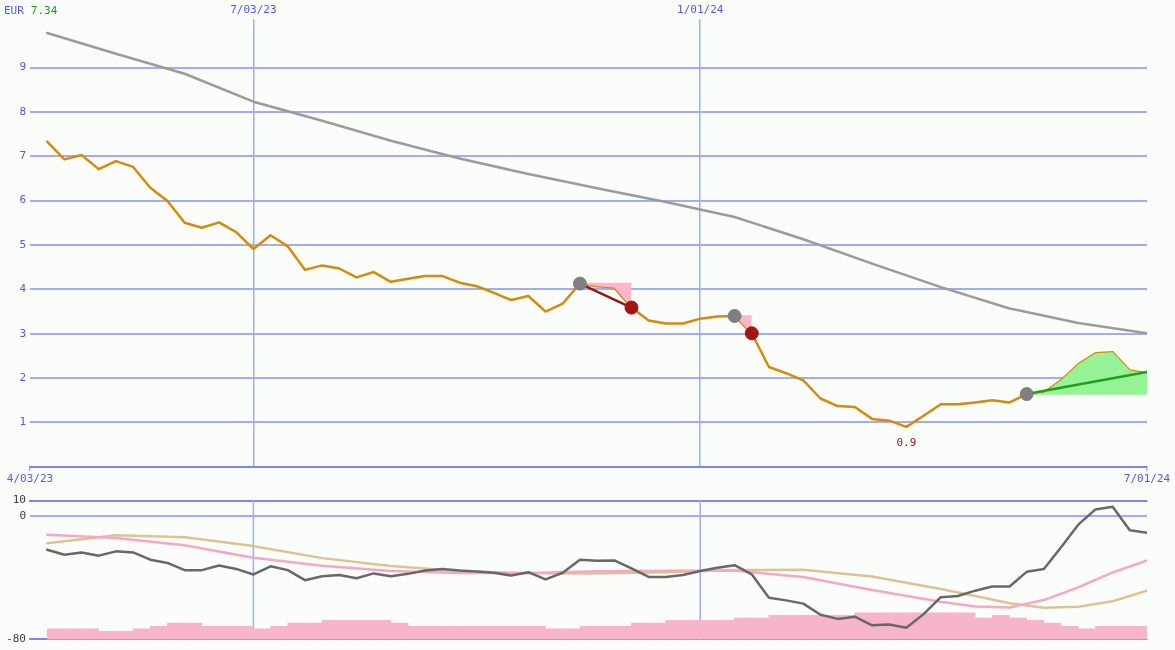  What do you see at coordinates (19, 500) in the screenshot?
I see `y-tick-label: 10` at bounding box center [19, 500].